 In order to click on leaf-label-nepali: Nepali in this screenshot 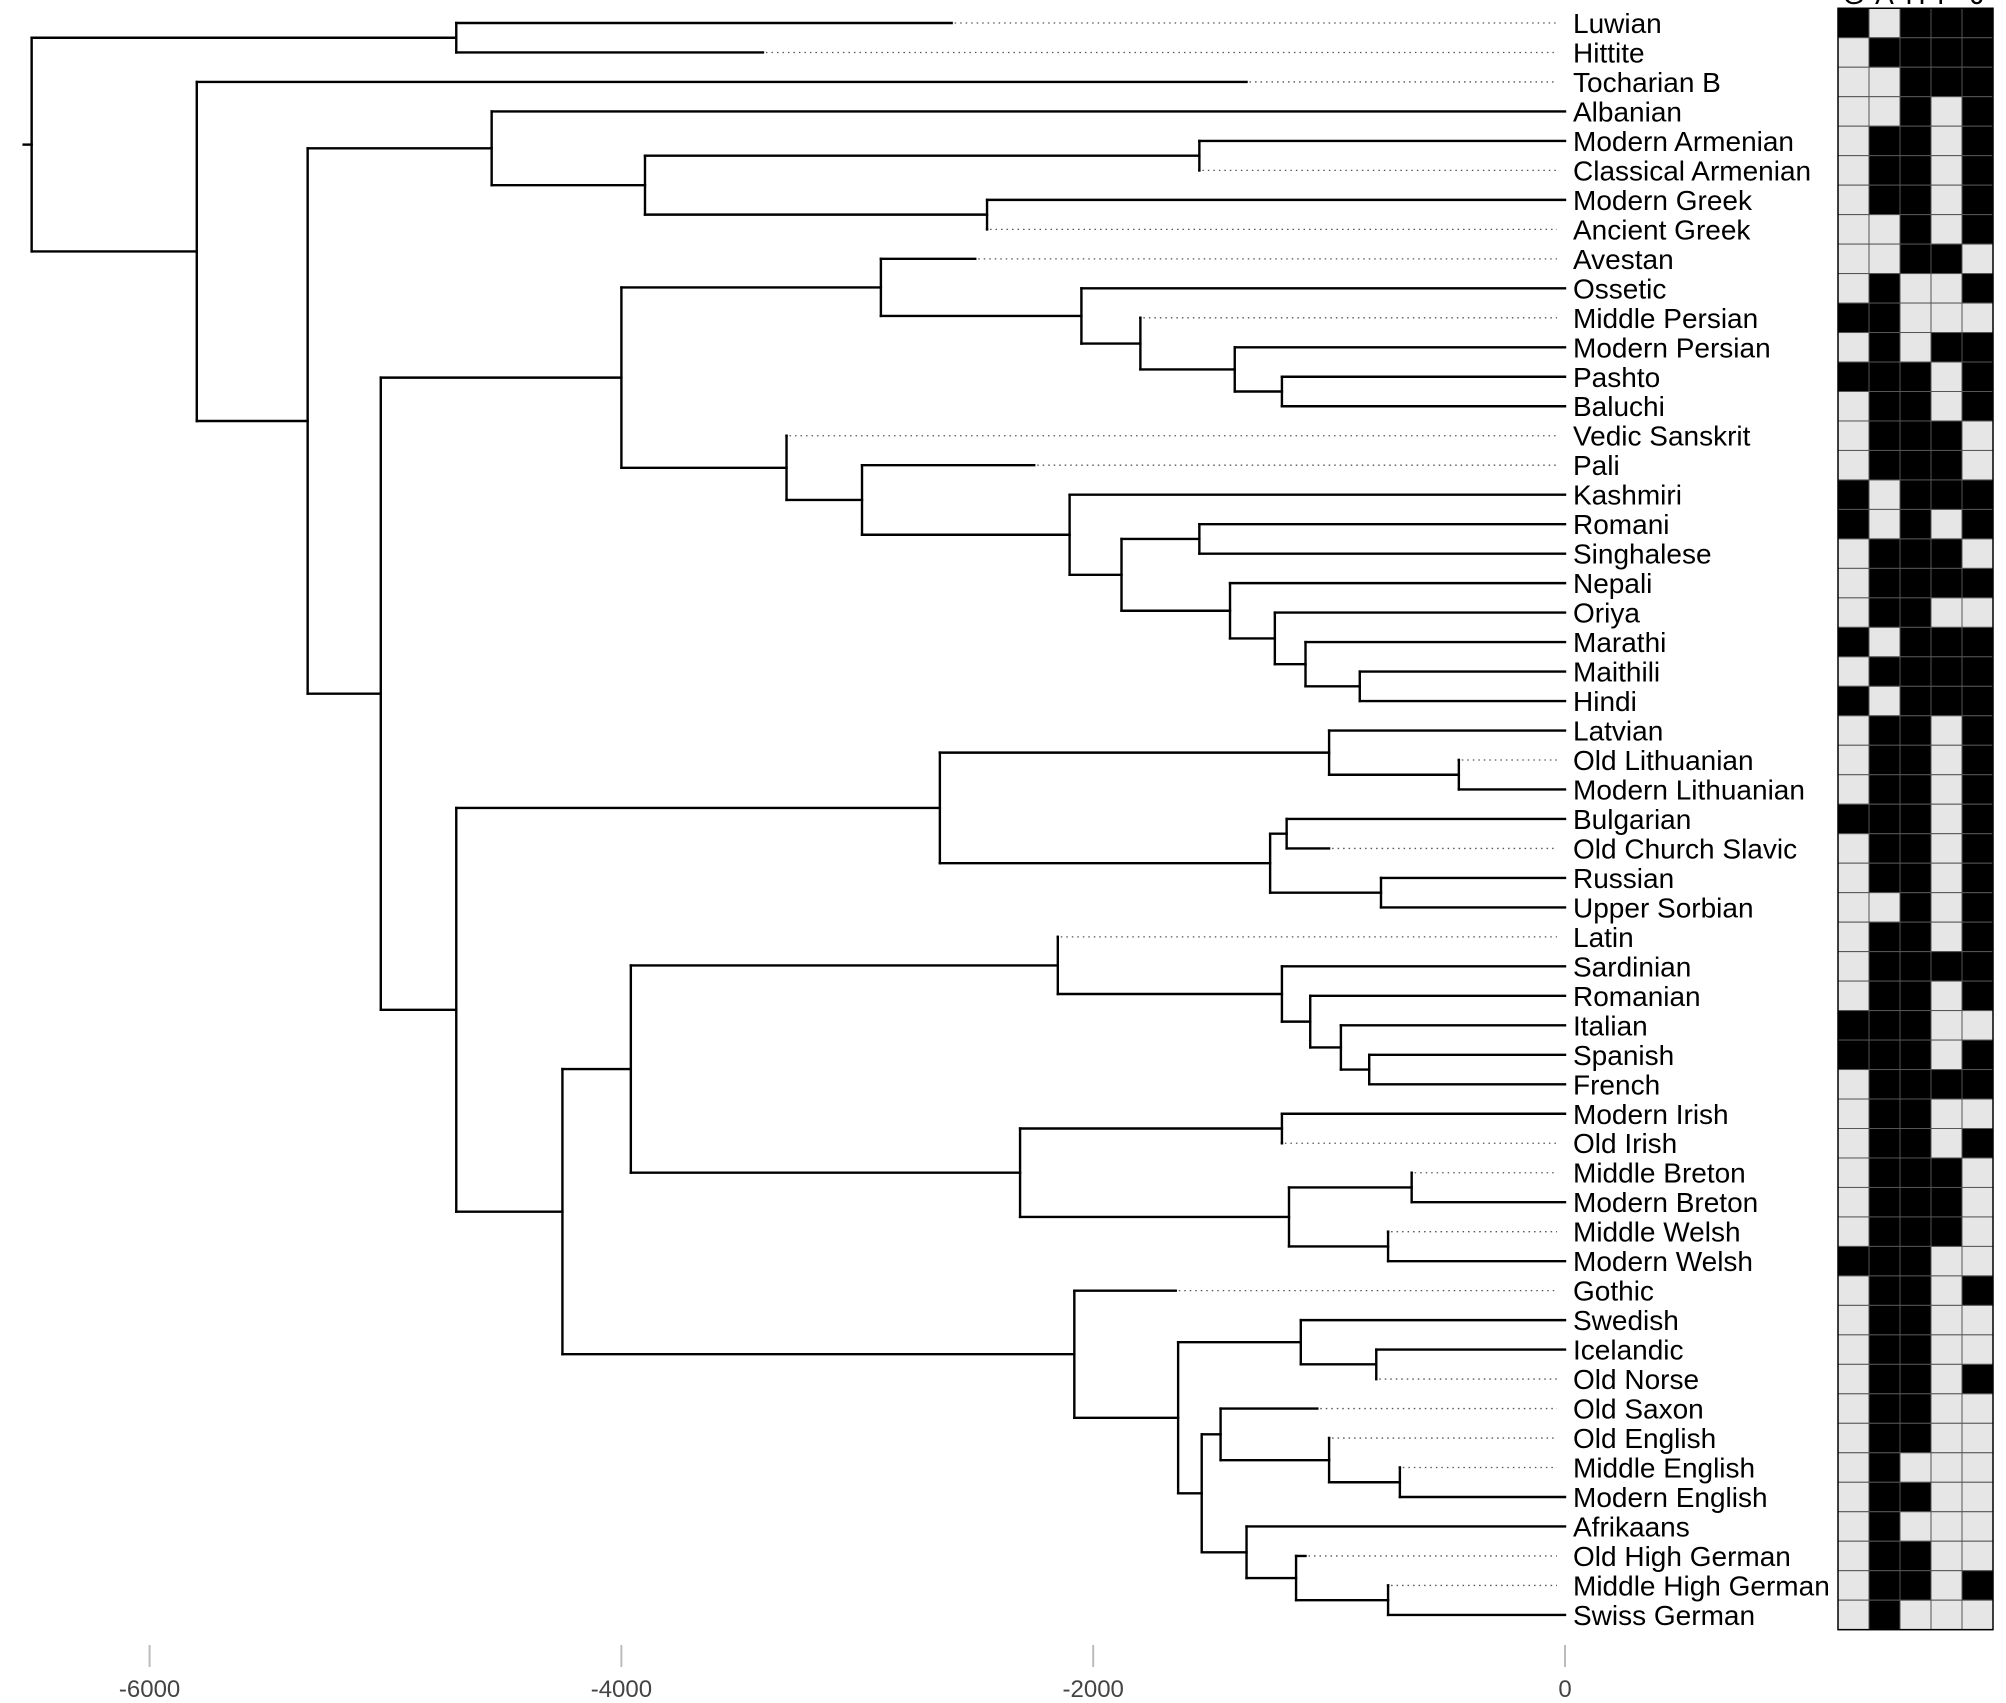, I will do `click(1612, 583)`.